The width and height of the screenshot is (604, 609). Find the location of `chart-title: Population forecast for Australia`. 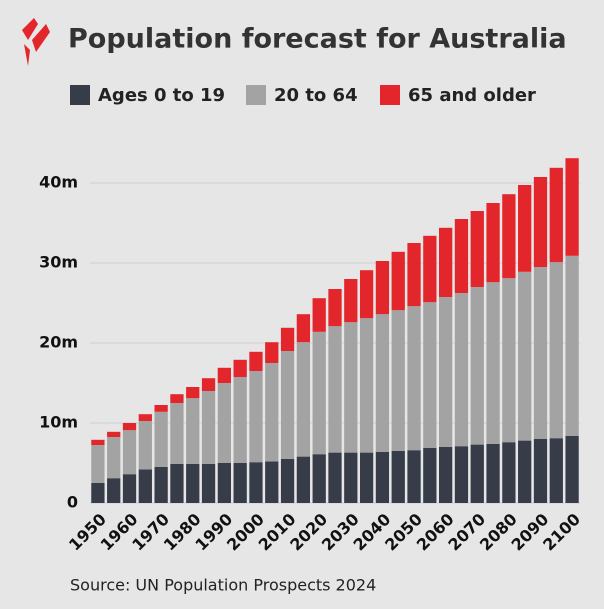

chart-title: Population forecast for Australia is located at coordinates (317, 39).